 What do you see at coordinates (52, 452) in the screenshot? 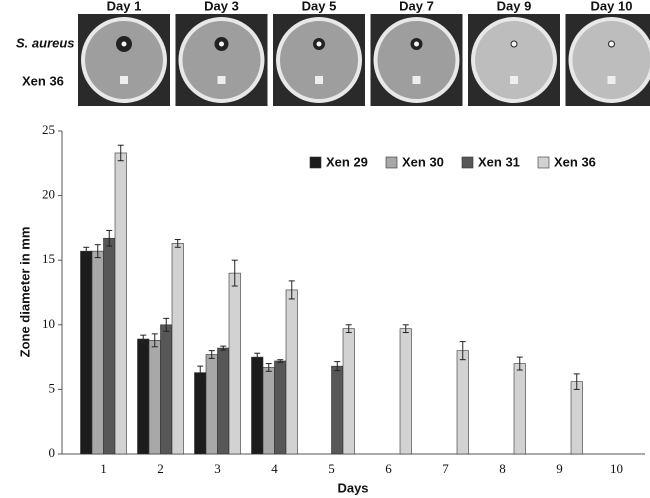
I see `y-tick-label: 0` at bounding box center [52, 452].